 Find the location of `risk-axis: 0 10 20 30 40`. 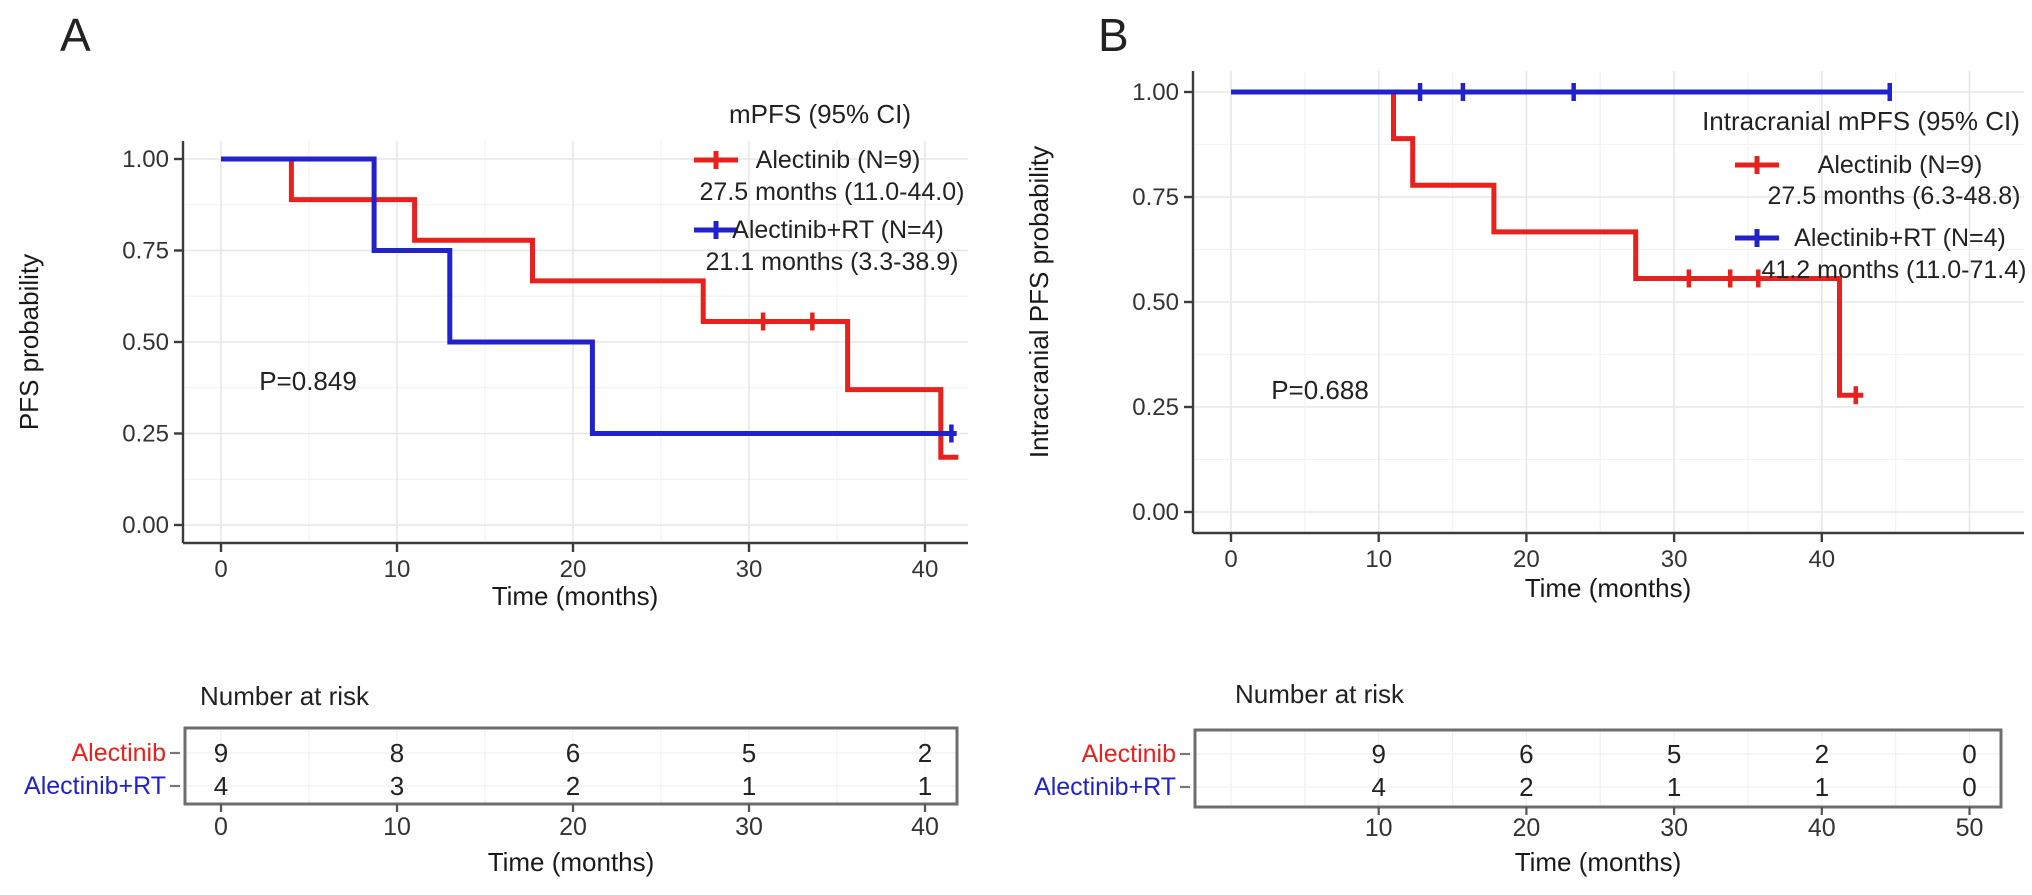

risk-axis: 0 10 20 30 40 is located at coordinates (576, 822).